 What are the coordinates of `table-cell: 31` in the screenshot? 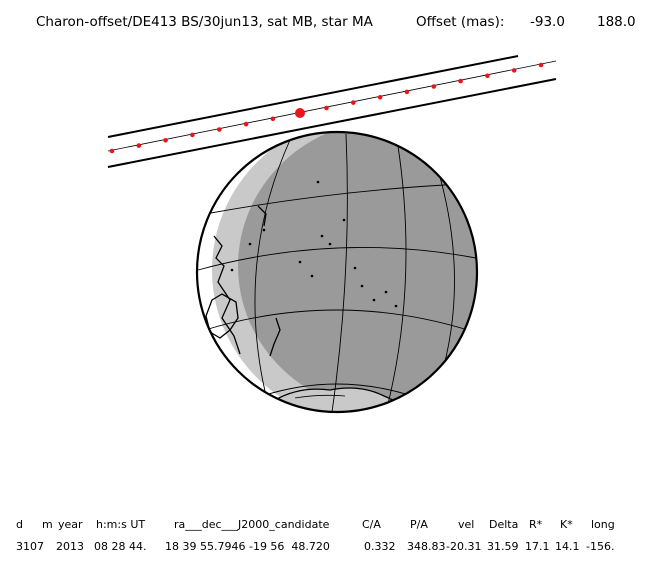 It's located at (23, 546).